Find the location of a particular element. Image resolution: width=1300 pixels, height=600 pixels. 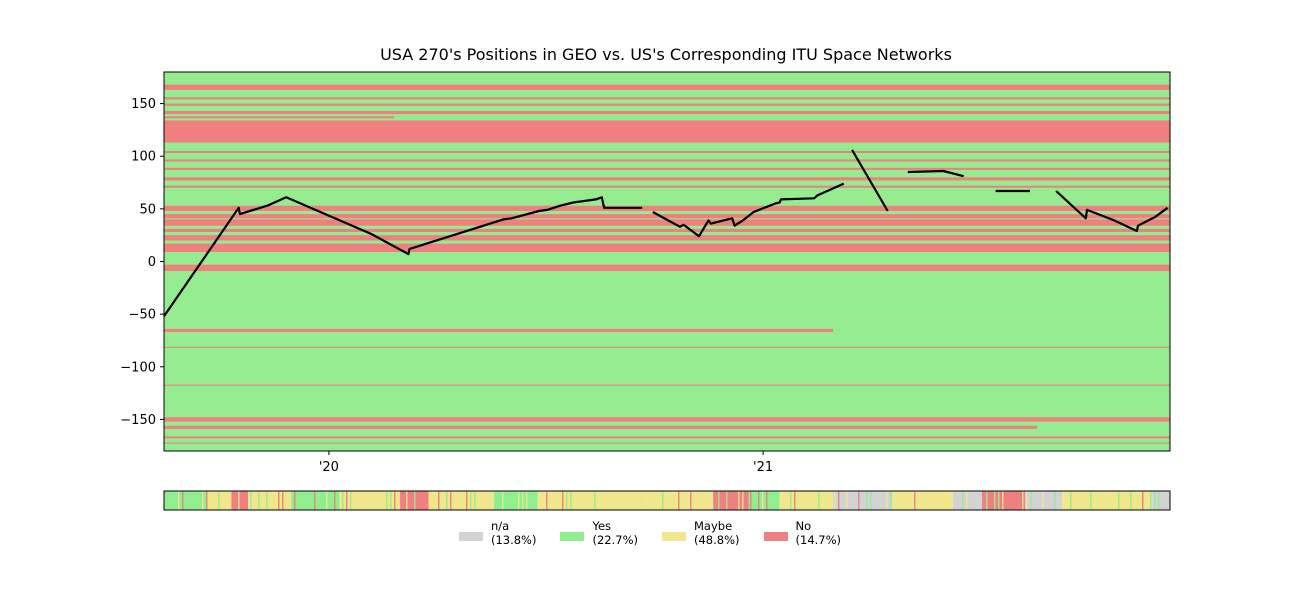

y-tick-label: 0 is located at coordinates (152, 262).